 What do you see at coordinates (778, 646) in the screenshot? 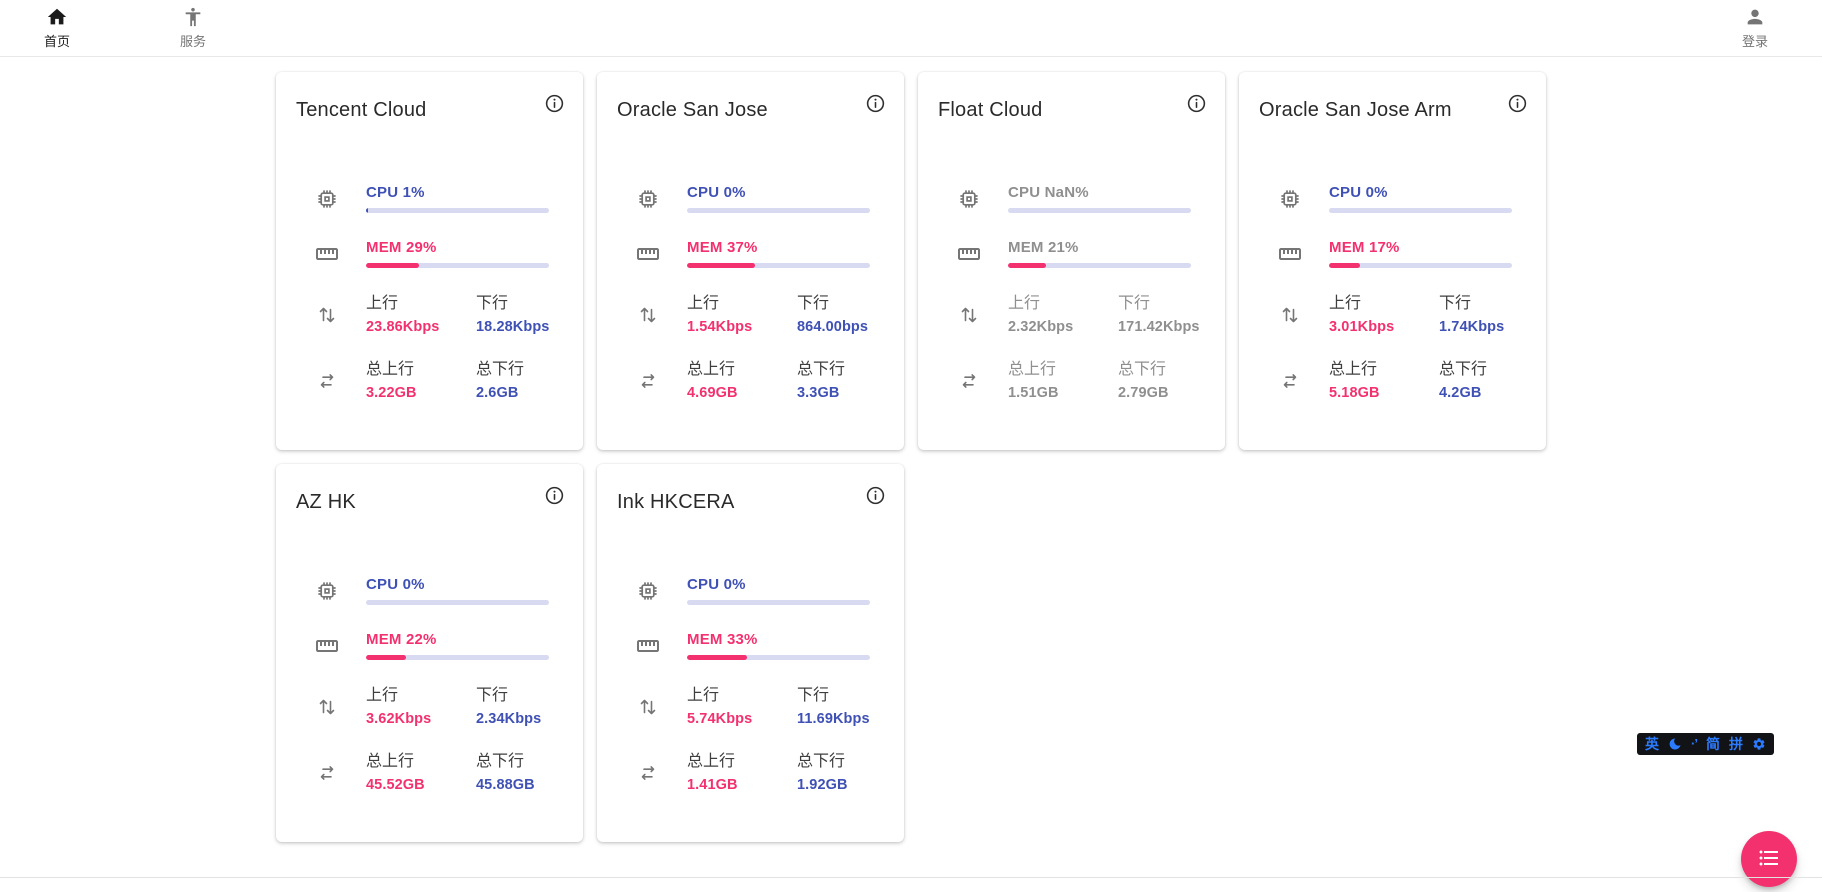
I see `mem-meter: MEM 33%` at bounding box center [778, 646].